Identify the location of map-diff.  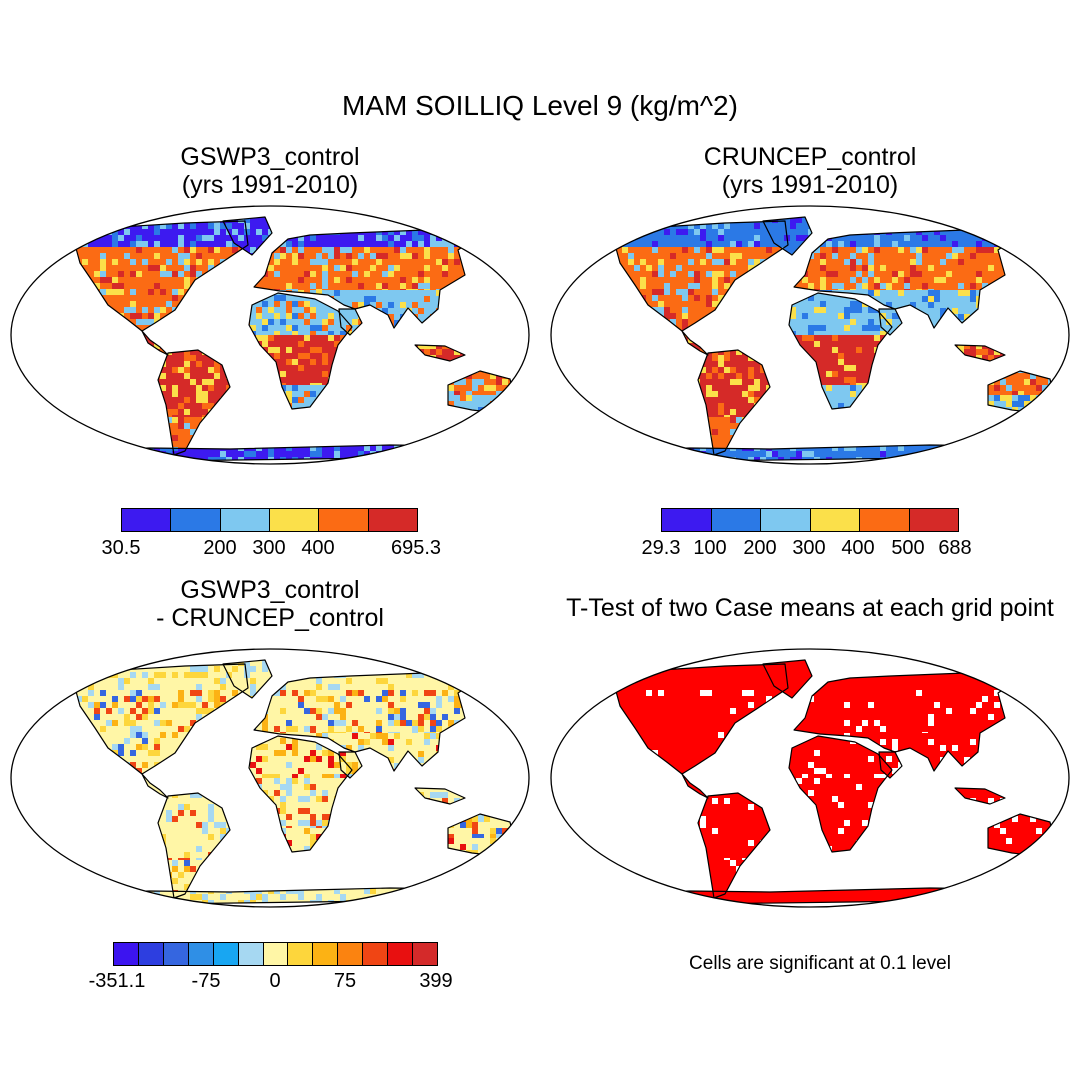
(270, 778).